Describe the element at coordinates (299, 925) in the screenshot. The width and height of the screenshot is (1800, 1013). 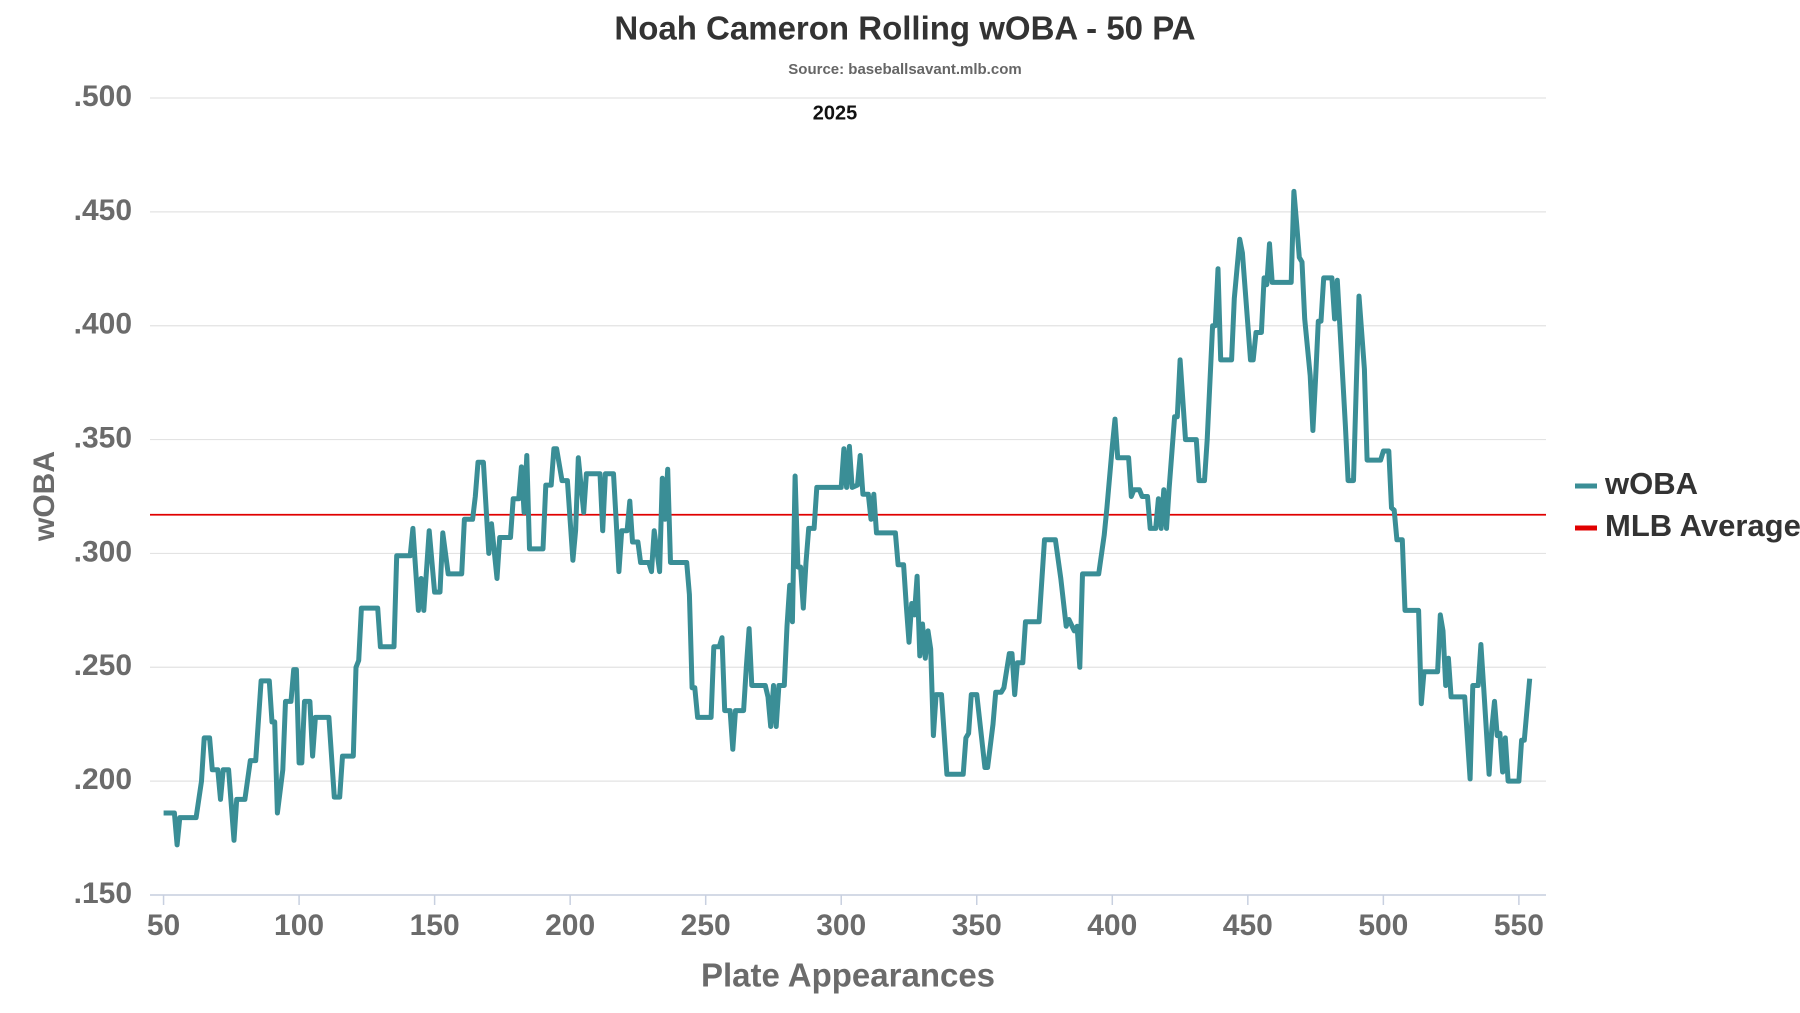
I see `x-tick-label: 100` at that location.